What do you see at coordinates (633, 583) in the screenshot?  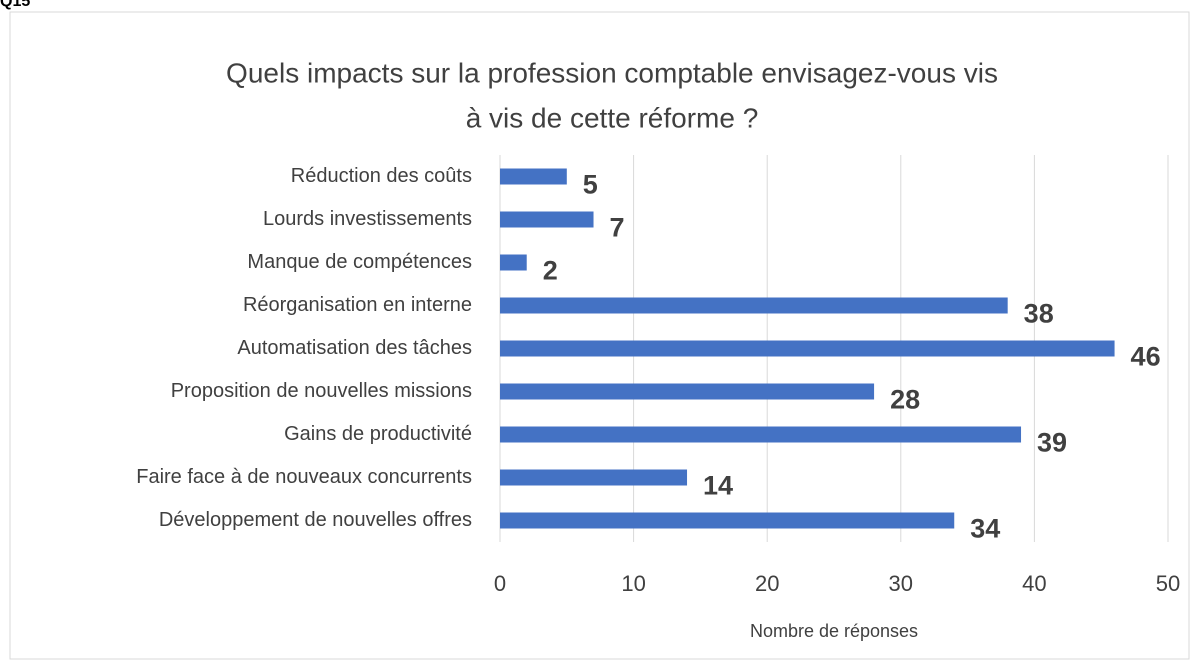 I see `x-tick-label: 10` at bounding box center [633, 583].